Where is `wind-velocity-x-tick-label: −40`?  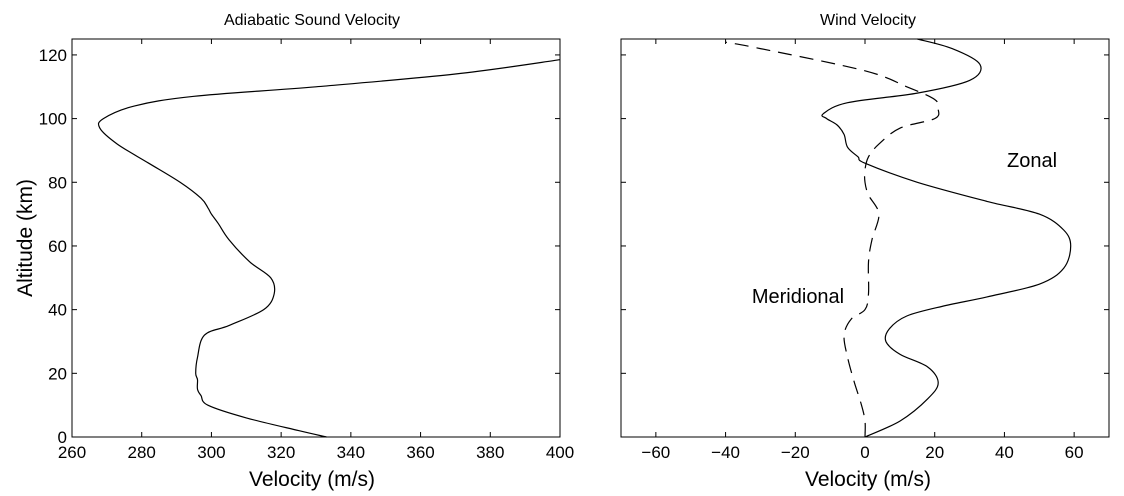
wind-velocity-x-tick-label: −40 is located at coordinates (725, 452).